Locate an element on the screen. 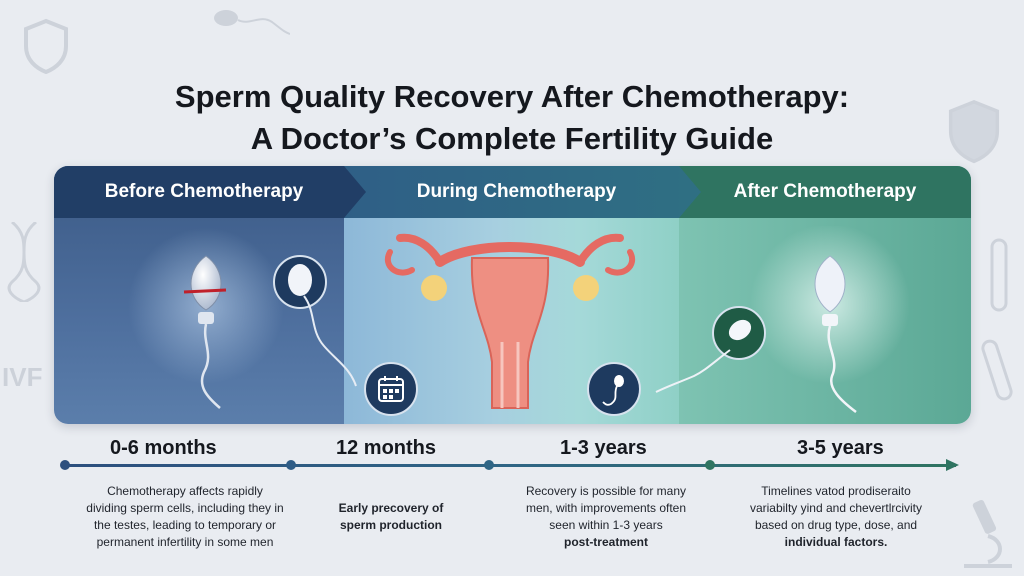 The height and width of the screenshot is (576, 1024). phase-header-before: Before Chemotherapy is located at coordinates (204, 192).